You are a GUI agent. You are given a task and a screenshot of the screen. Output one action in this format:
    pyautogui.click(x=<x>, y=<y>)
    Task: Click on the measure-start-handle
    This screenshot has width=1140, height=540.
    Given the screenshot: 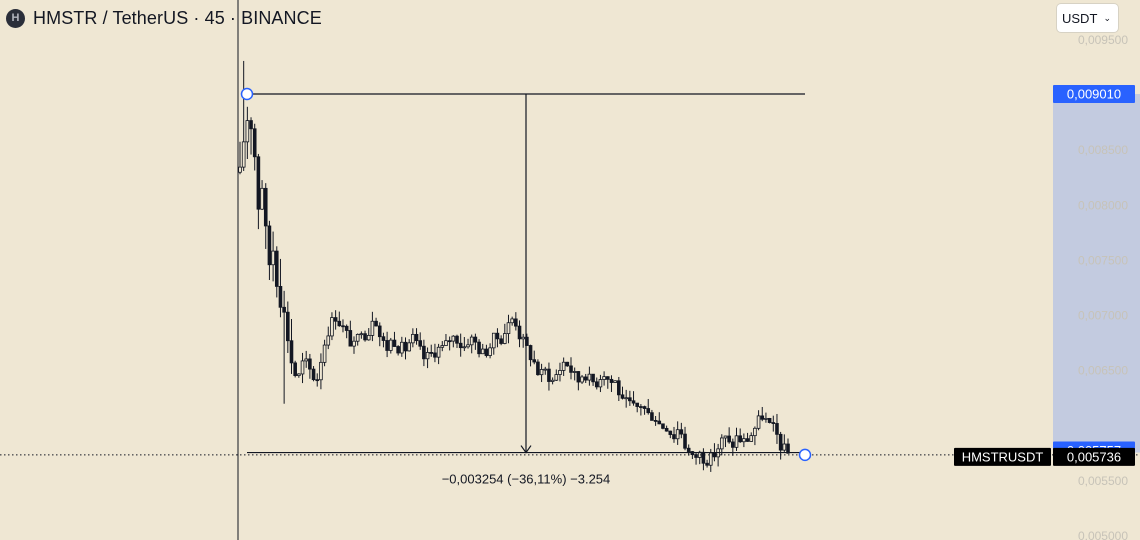 What is the action you would take?
    pyautogui.click(x=247, y=94)
    